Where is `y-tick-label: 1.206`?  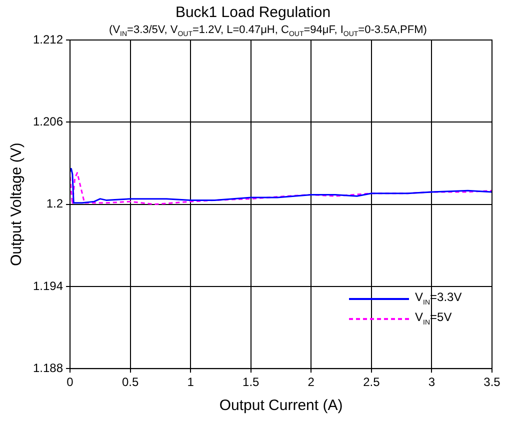 y-tick-label: 1.206 is located at coordinates (48, 121).